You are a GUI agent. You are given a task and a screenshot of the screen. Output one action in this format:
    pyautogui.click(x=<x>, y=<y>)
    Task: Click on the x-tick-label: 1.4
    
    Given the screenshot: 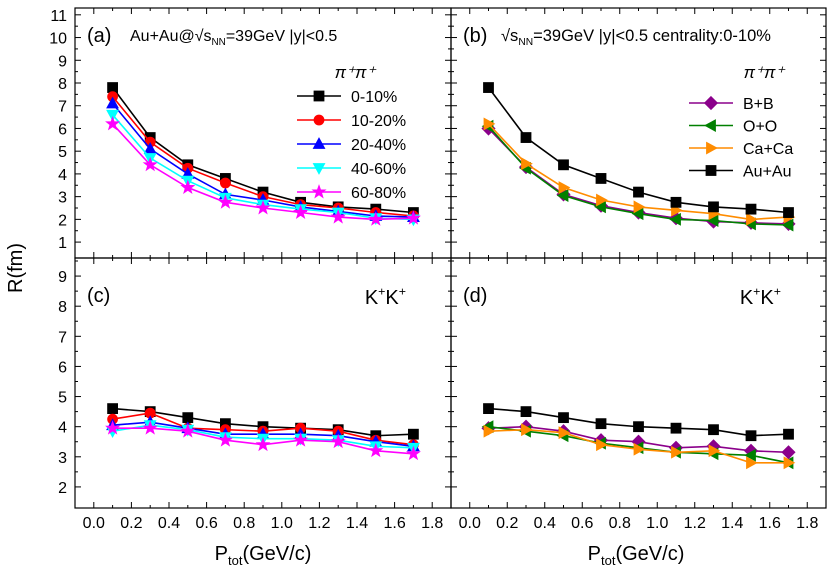 What is the action you would take?
    pyautogui.click(x=357, y=523)
    